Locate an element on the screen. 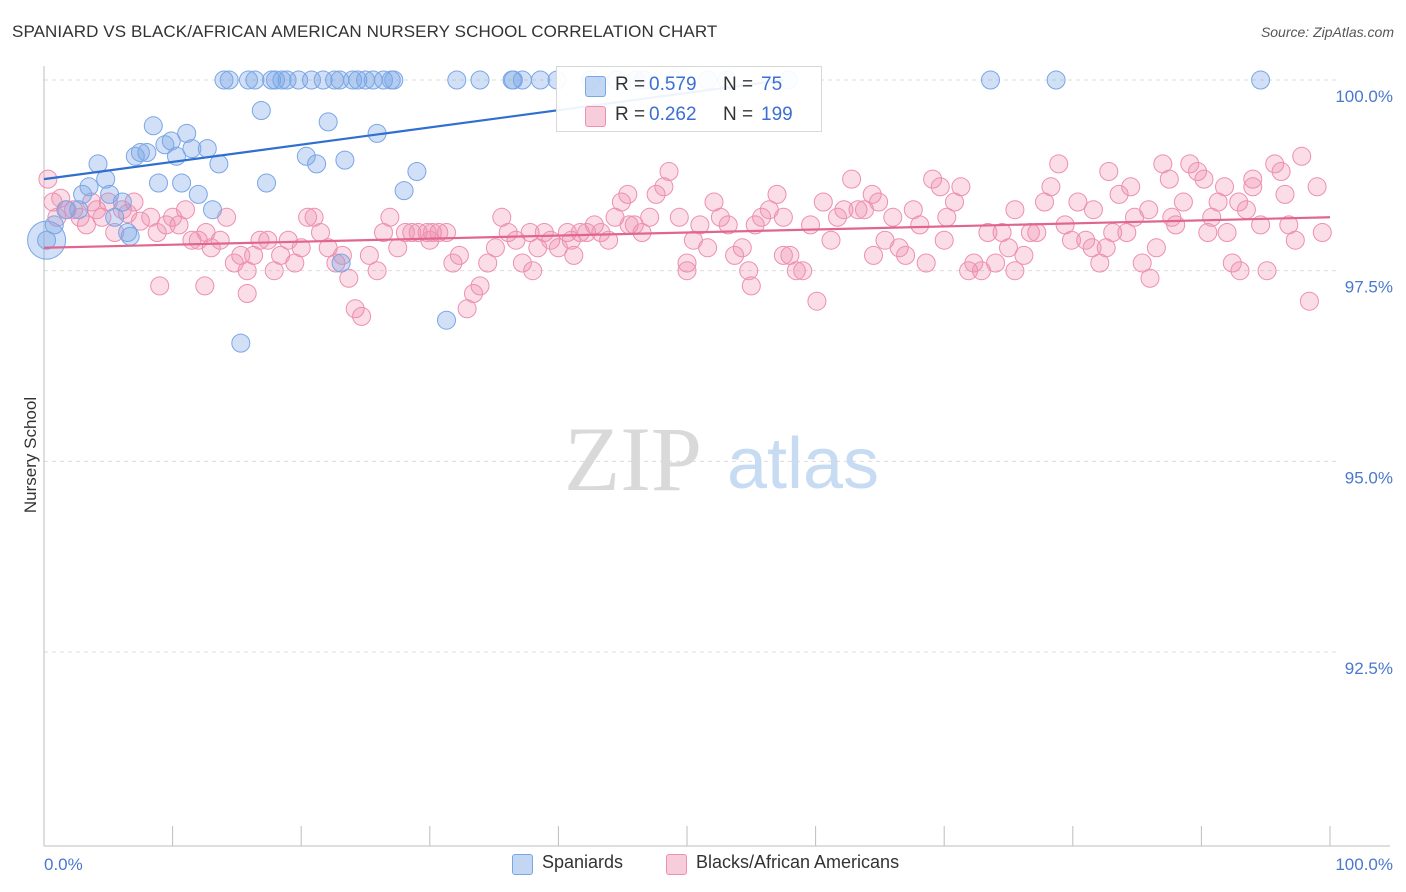  watermark: ZIP atlas is located at coordinates (721, 459).